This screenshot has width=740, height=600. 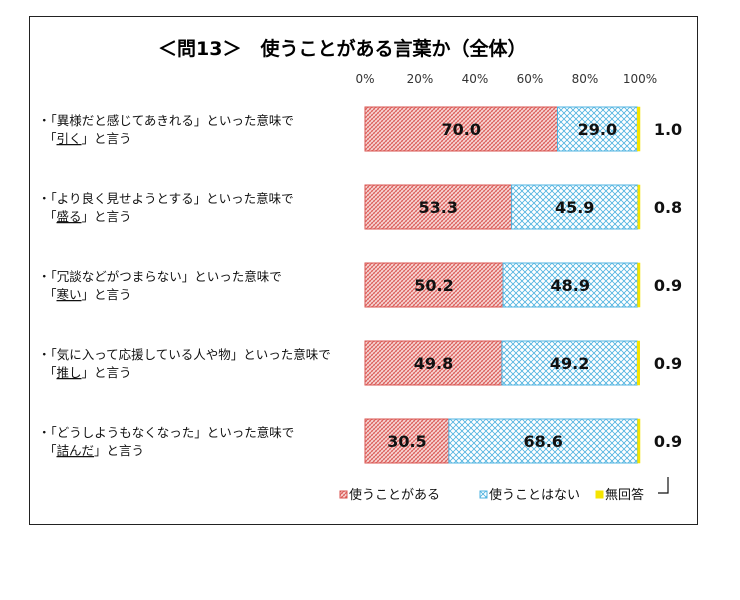 I want to click on data-label: 1.0, so click(x=668, y=129).